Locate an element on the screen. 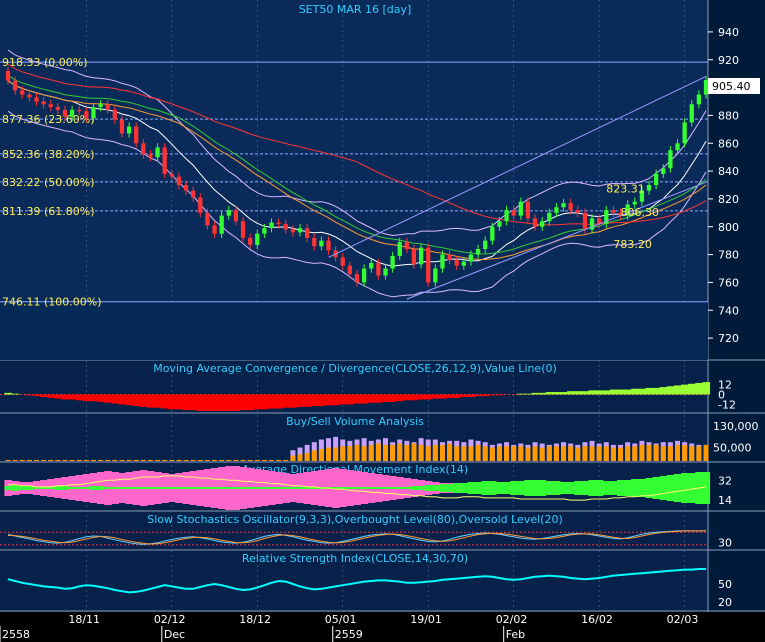 The image size is (765, 642). adx-panel: 32 14 is located at coordinates (368, 488).